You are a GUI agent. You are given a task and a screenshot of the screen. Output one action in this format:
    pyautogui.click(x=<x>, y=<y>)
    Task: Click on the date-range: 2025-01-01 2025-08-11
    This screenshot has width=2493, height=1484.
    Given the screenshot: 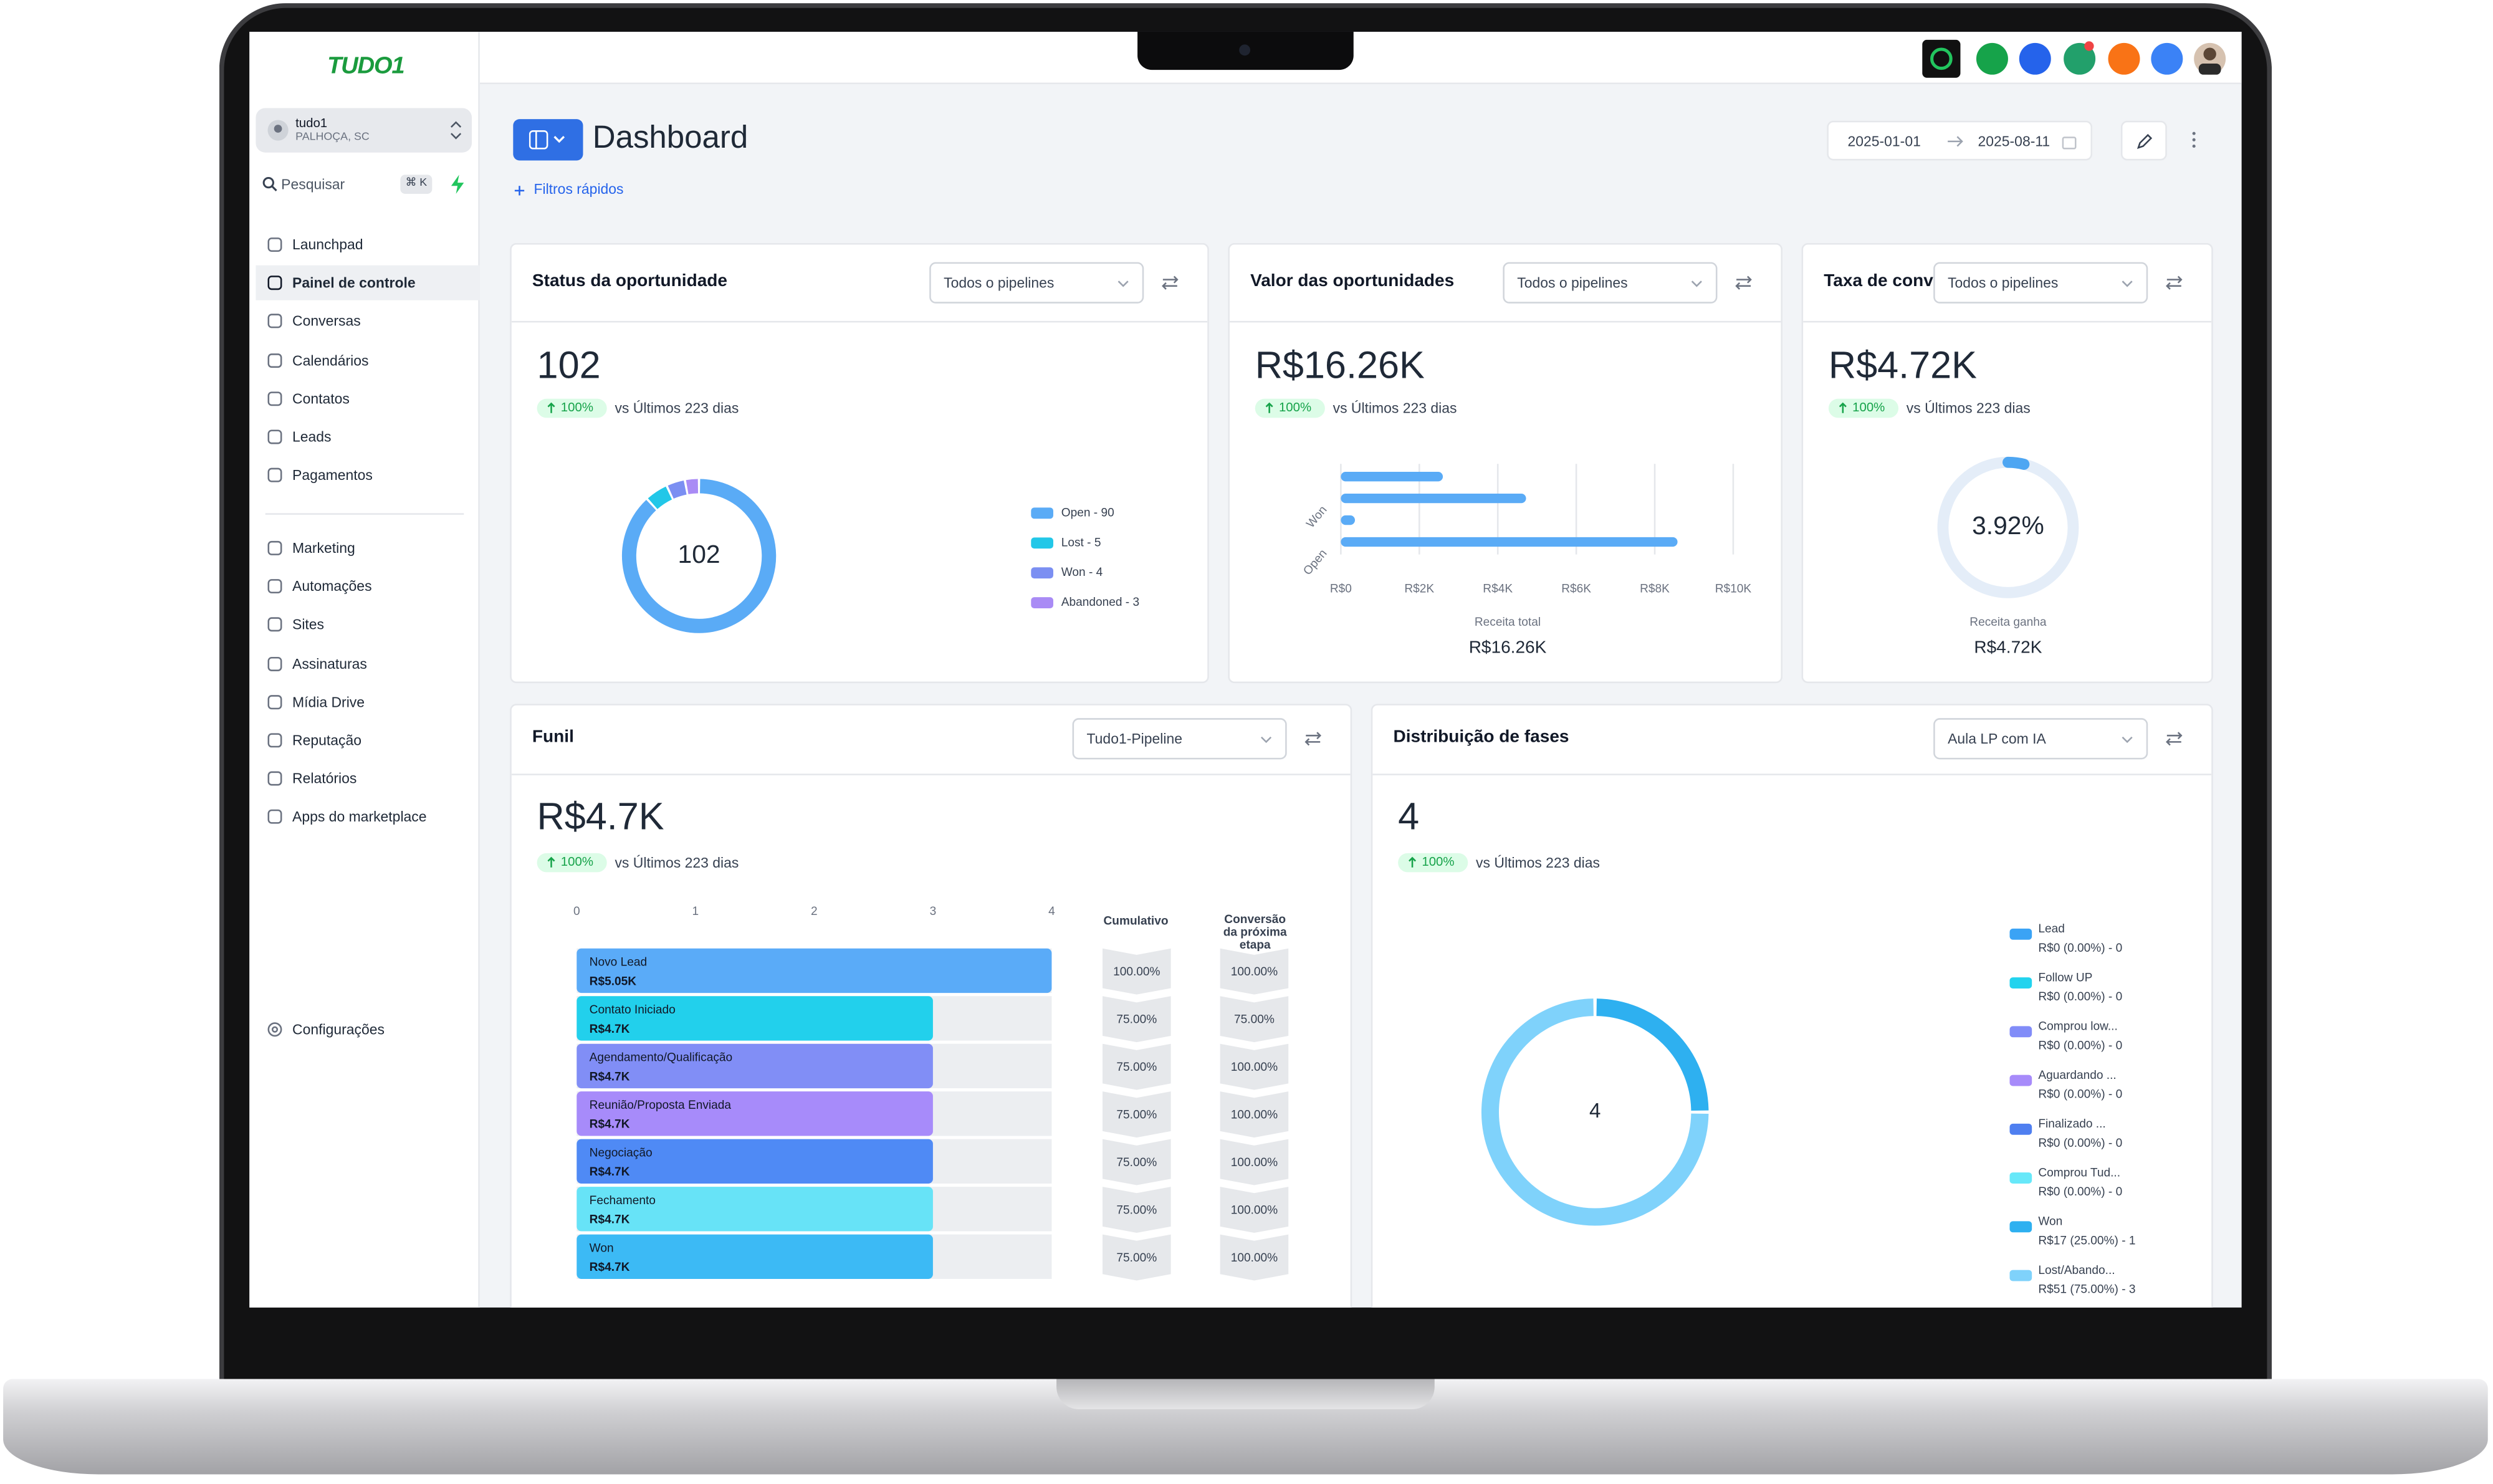 What is the action you would take?
    pyautogui.click(x=1960, y=140)
    